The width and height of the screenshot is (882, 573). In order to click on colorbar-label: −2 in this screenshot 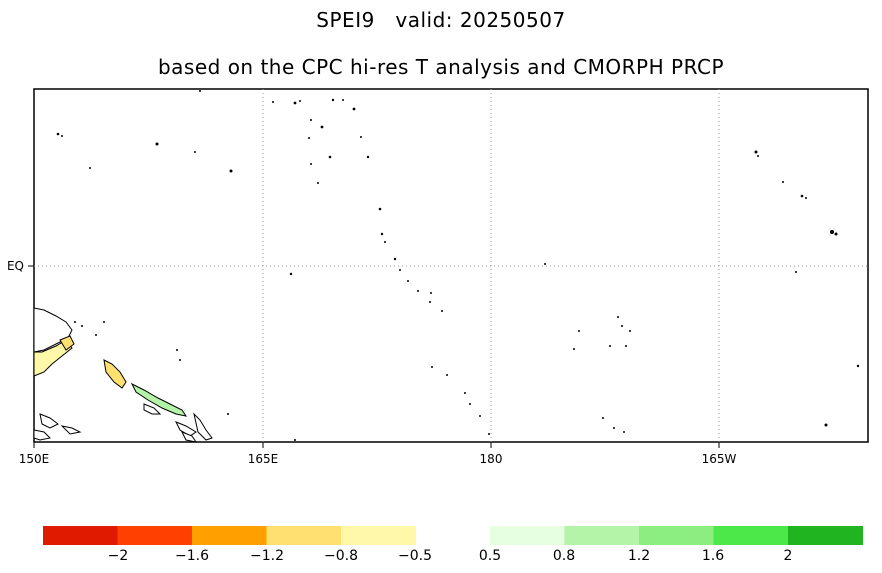, I will do `click(118, 556)`.